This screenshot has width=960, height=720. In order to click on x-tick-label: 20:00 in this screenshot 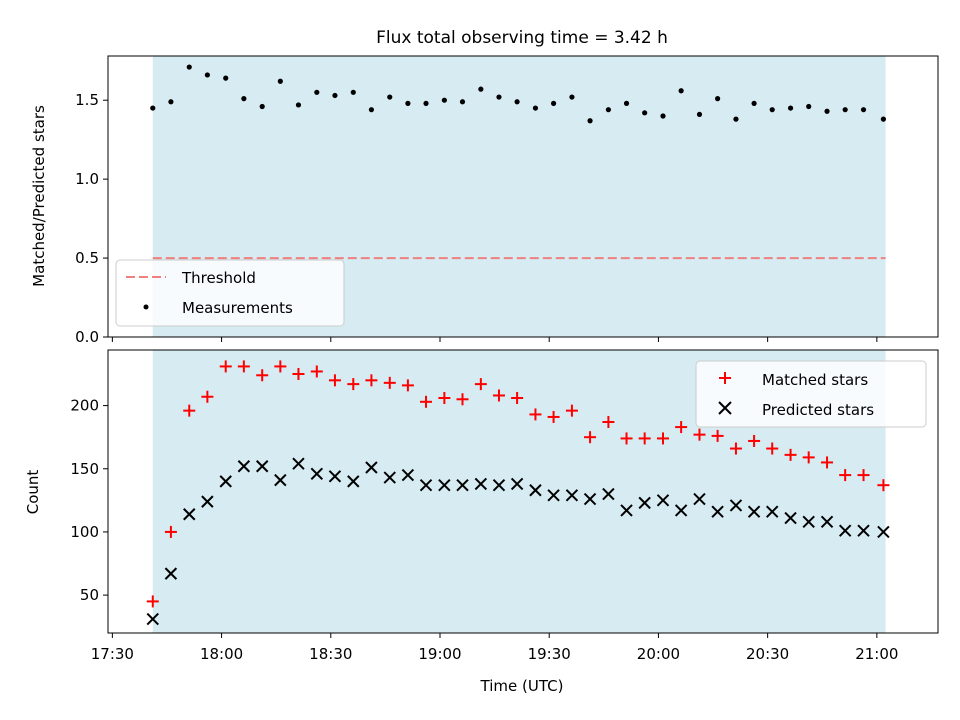, I will do `click(658, 654)`.